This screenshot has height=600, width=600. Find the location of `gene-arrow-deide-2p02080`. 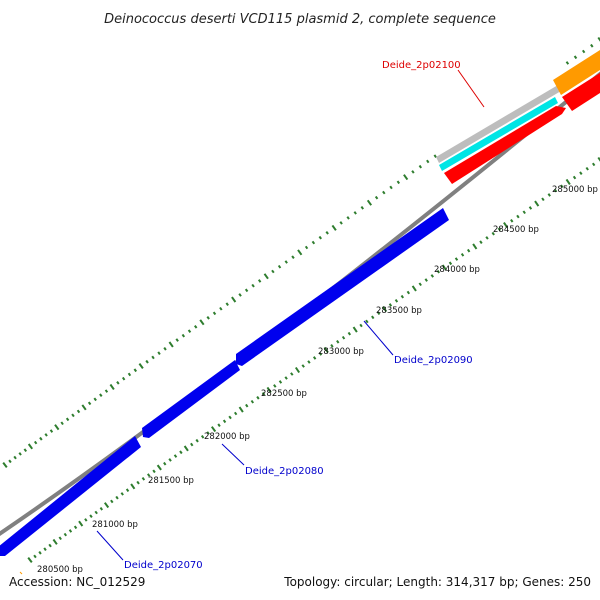

gene-arrow-deide-2p02080 is located at coordinates (191, 399).